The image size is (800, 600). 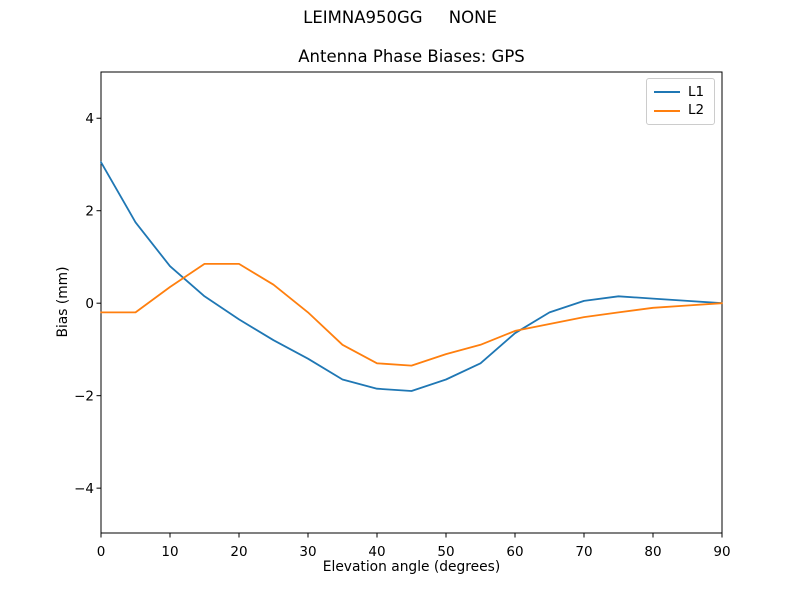 I want to click on x-tick-label: 50, so click(x=445, y=552).